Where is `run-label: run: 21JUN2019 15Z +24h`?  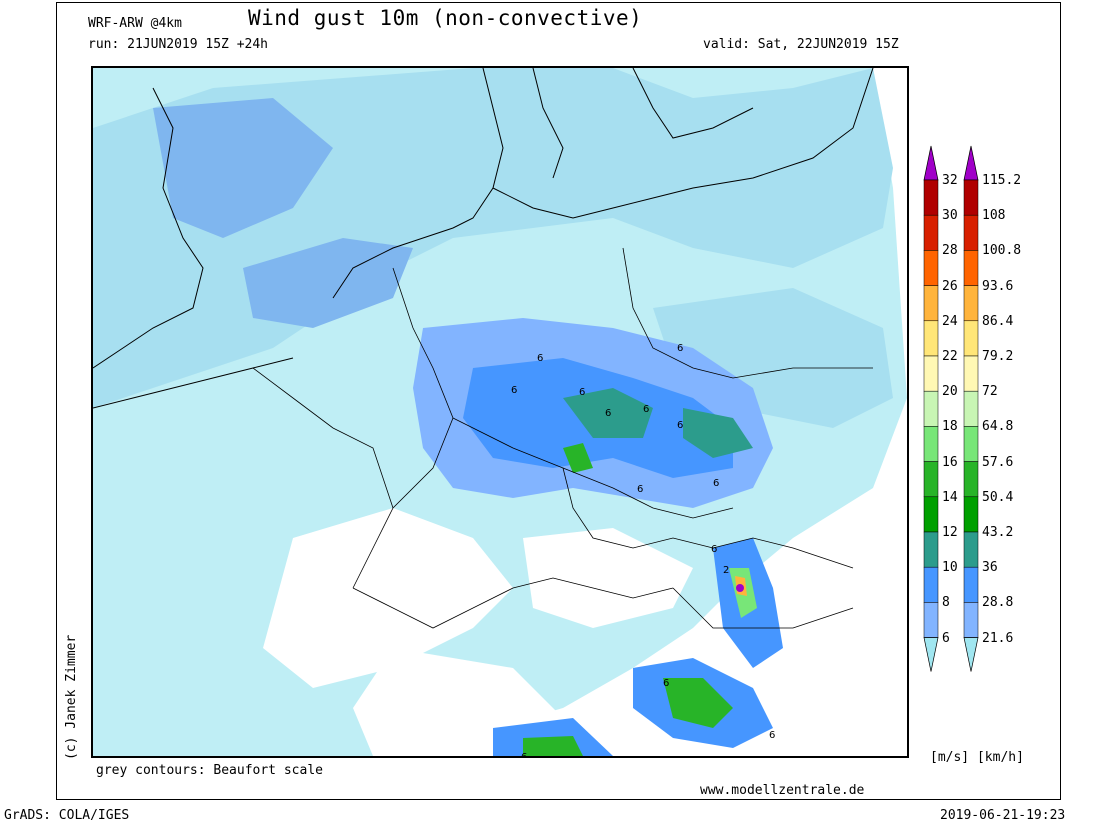
run-label: run: 21JUN2019 15Z +24h is located at coordinates (178, 44).